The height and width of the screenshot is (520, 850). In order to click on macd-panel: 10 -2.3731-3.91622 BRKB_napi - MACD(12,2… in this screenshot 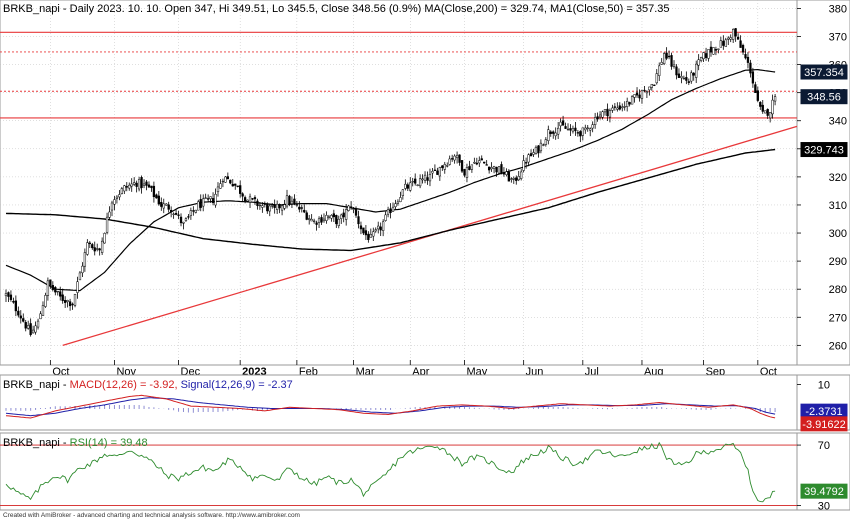, I will do `click(425, 403)`.